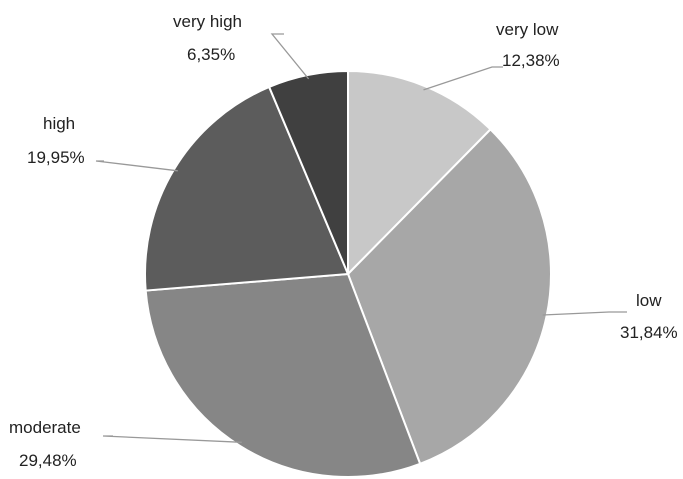 The height and width of the screenshot is (479, 683). What do you see at coordinates (211, 54) in the screenshot?
I see `label-very-high-value: 6,35%` at bounding box center [211, 54].